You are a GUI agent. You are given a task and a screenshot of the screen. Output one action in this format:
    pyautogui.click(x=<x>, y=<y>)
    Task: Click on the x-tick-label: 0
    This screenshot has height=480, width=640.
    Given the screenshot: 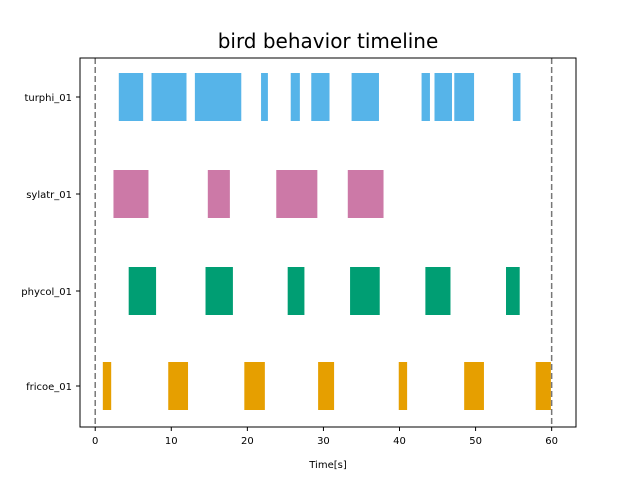 What is the action you would take?
    pyautogui.click(x=95, y=441)
    